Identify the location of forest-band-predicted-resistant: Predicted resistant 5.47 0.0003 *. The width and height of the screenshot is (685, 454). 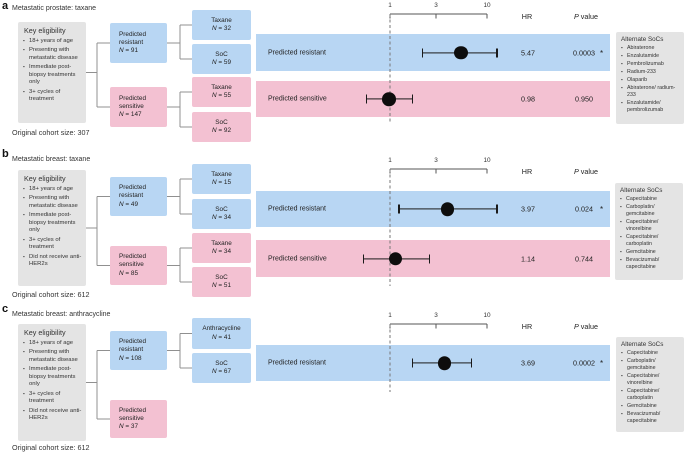
(433, 52).